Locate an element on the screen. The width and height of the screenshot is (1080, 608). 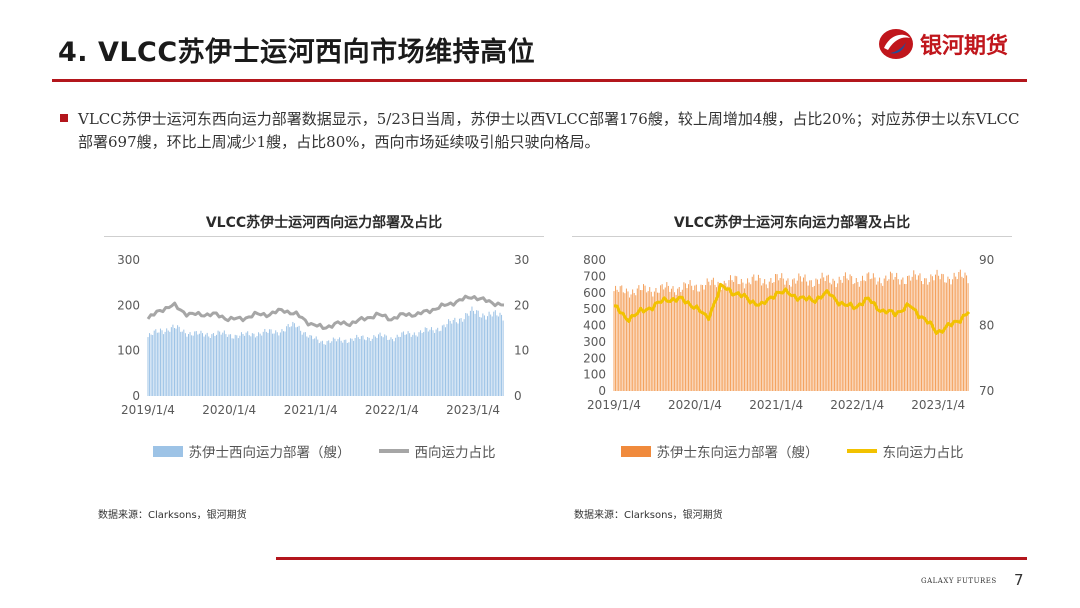
y-left-tick-label: 300 is located at coordinates (128, 260).